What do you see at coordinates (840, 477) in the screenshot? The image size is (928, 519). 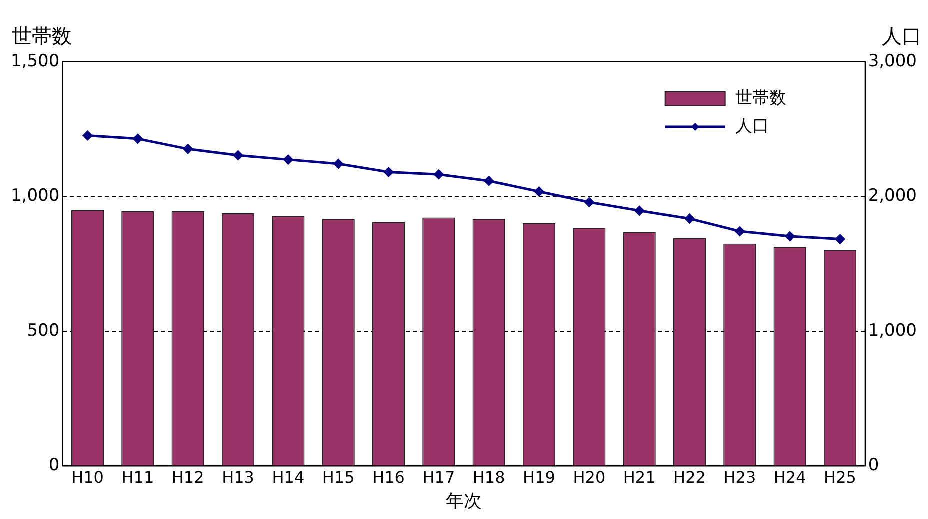 I see `x-tick-label: H25` at bounding box center [840, 477].